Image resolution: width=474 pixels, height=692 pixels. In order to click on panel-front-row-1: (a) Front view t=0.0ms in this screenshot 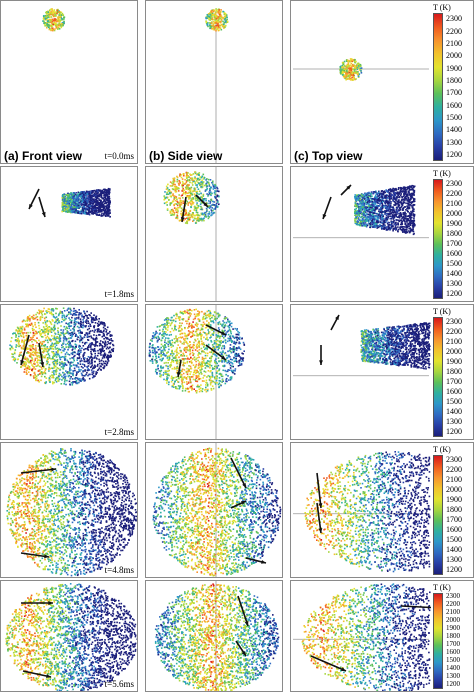, I will do `click(69, 82)`.